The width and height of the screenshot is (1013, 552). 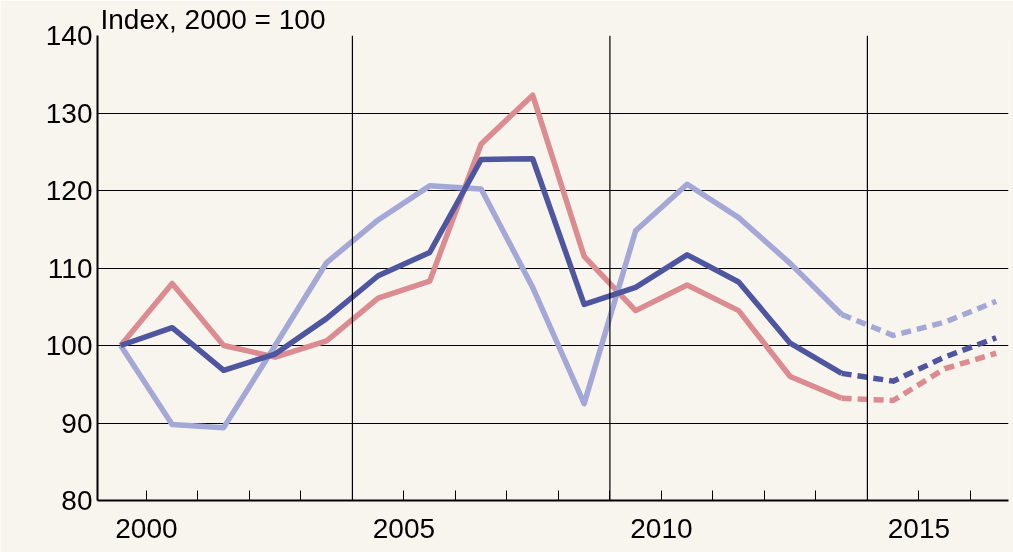 What do you see at coordinates (919, 528) in the screenshot?
I see `x-tick-label: 2015` at bounding box center [919, 528].